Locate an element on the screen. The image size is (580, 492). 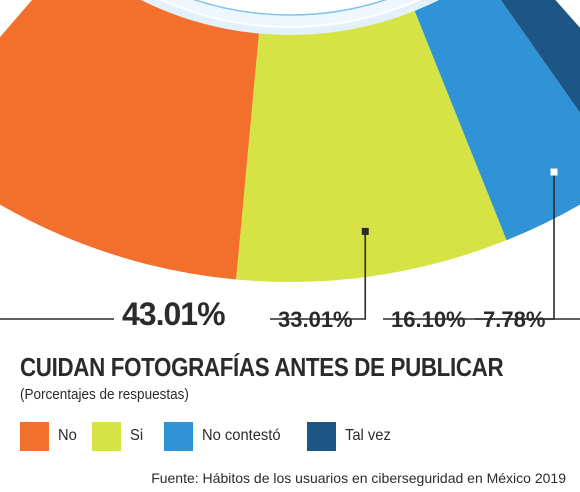
legend-item-no: No is located at coordinates (49, 436).